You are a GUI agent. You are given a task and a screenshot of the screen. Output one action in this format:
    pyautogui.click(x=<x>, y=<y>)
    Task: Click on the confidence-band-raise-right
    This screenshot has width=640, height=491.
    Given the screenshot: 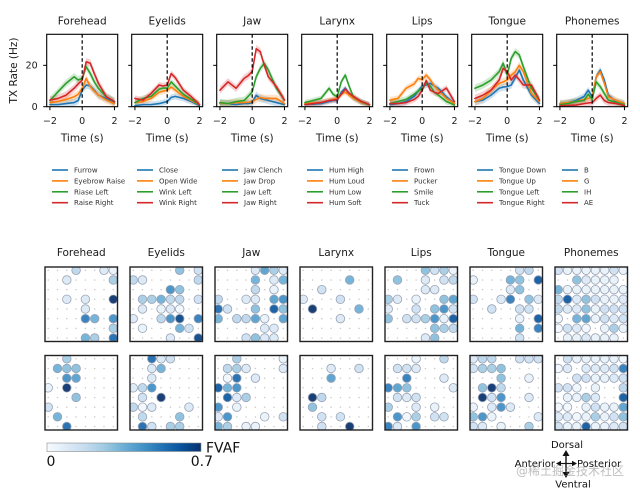 What is the action you would take?
    pyautogui.click(x=82, y=82)
    